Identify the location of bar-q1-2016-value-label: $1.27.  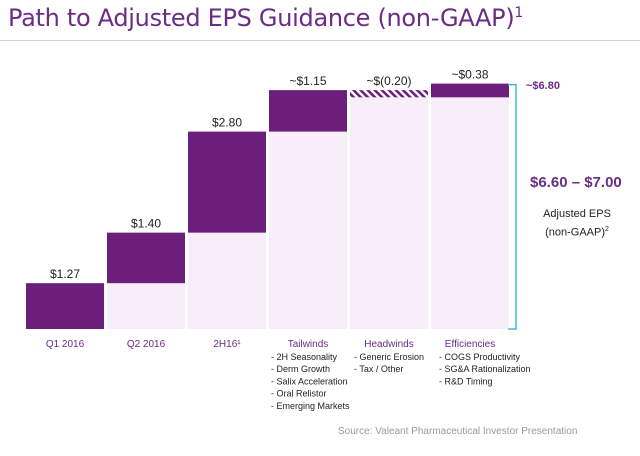
(65, 274).